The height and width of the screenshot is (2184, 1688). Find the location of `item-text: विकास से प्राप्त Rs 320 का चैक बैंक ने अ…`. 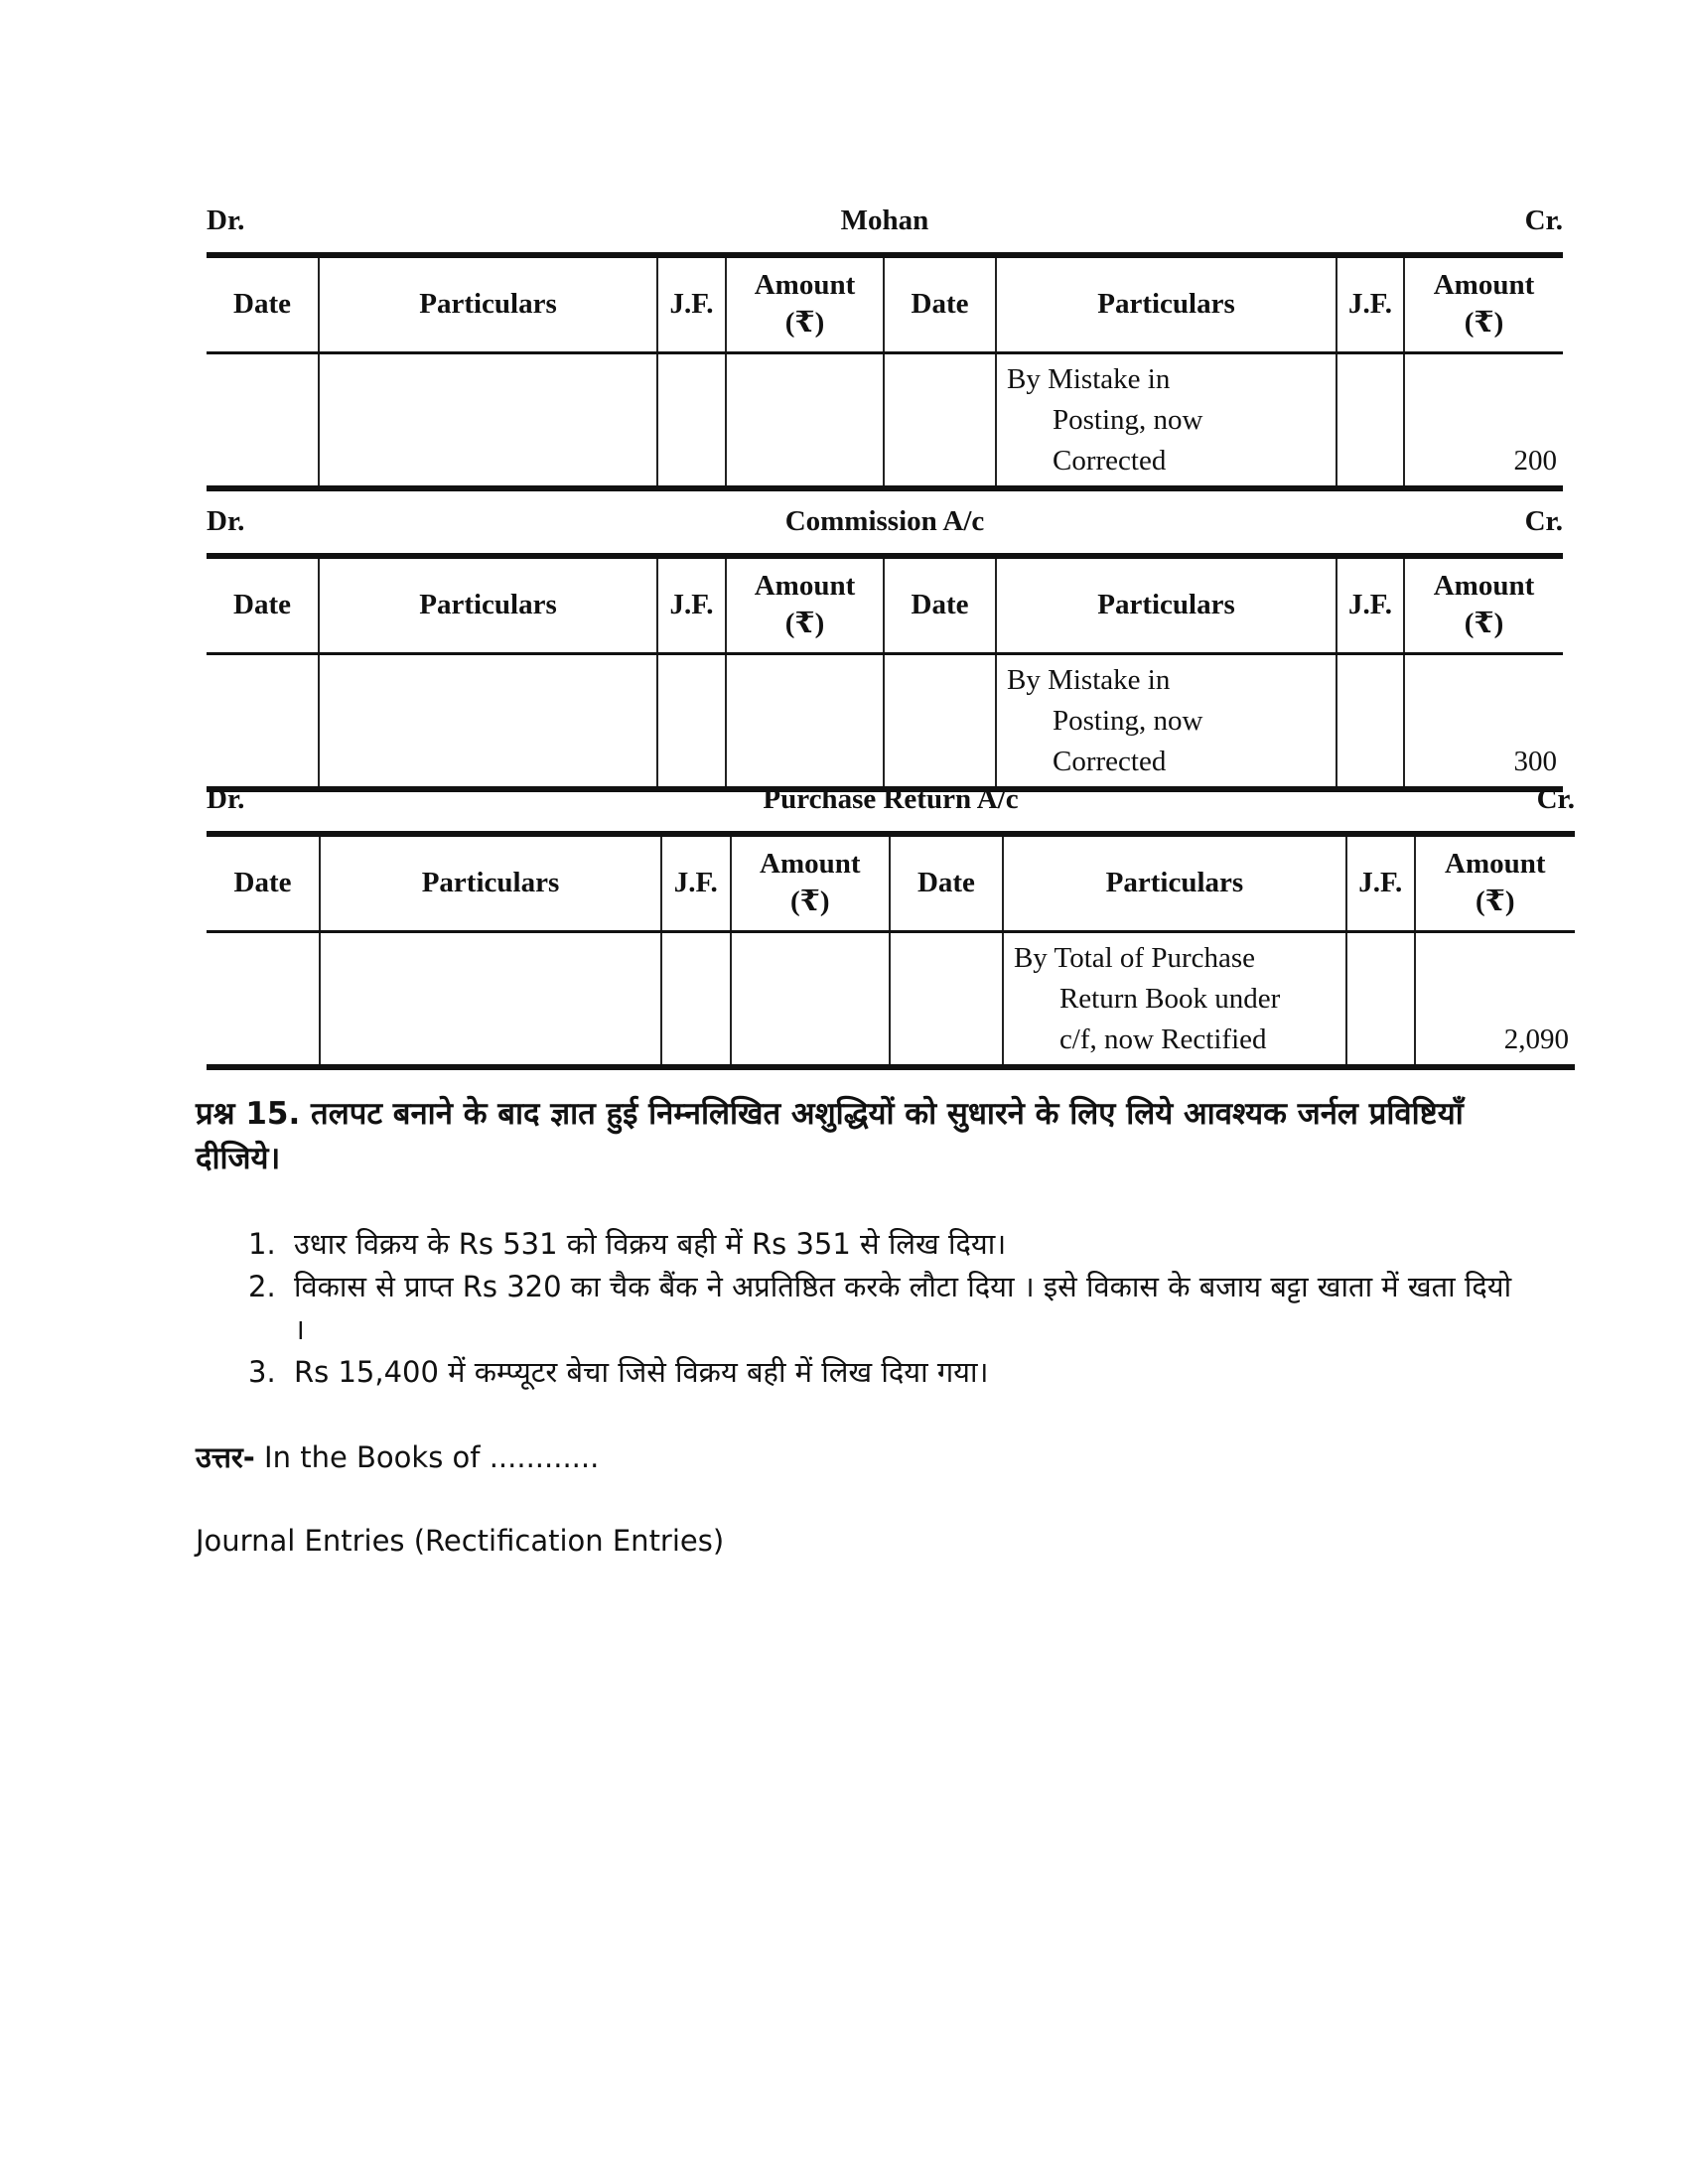

item-text: विकास से प्राप्त Rs 320 का चैक बैंक ने अ… is located at coordinates (903, 1308).